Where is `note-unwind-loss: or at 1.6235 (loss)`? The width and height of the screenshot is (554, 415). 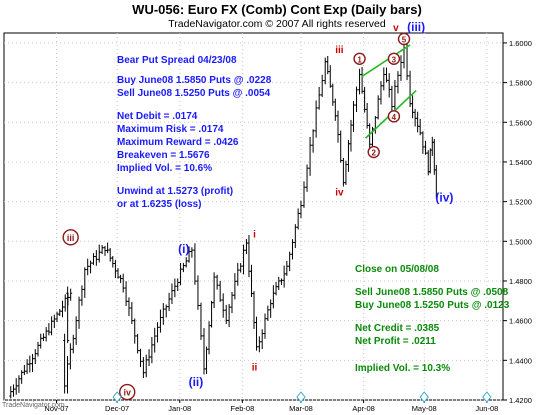
note-unwind-loss: or at 1.6235 (loss) is located at coordinates (159, 204).